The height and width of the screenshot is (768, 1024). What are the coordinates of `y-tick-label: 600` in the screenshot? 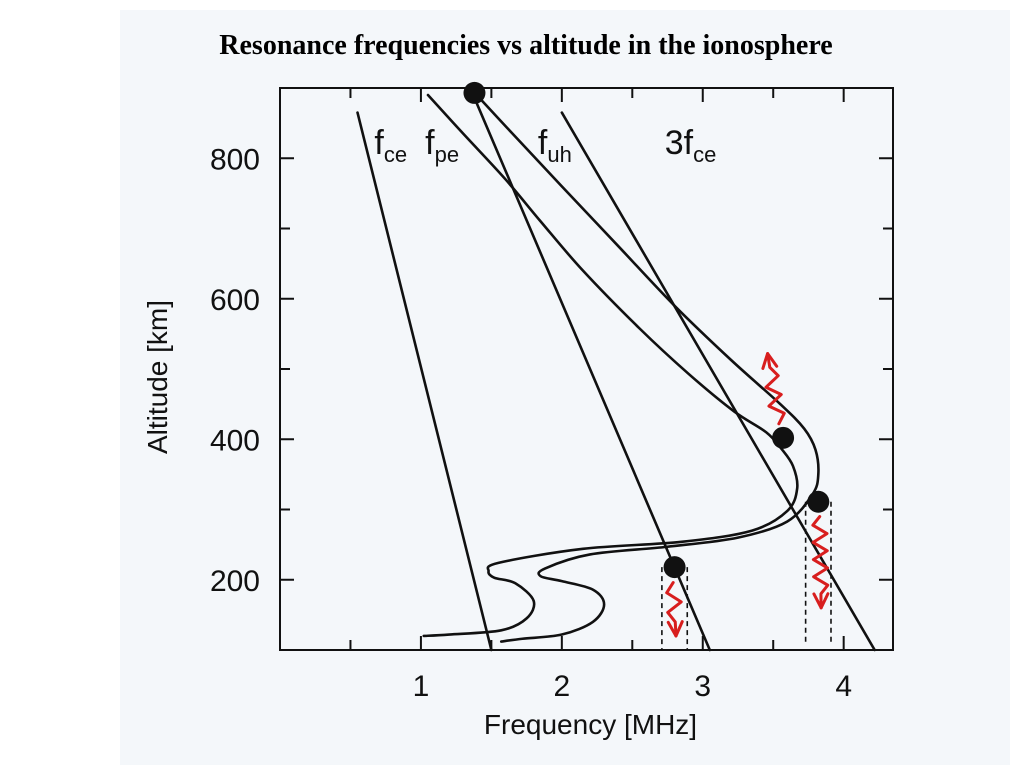 It's located at (235, 300).